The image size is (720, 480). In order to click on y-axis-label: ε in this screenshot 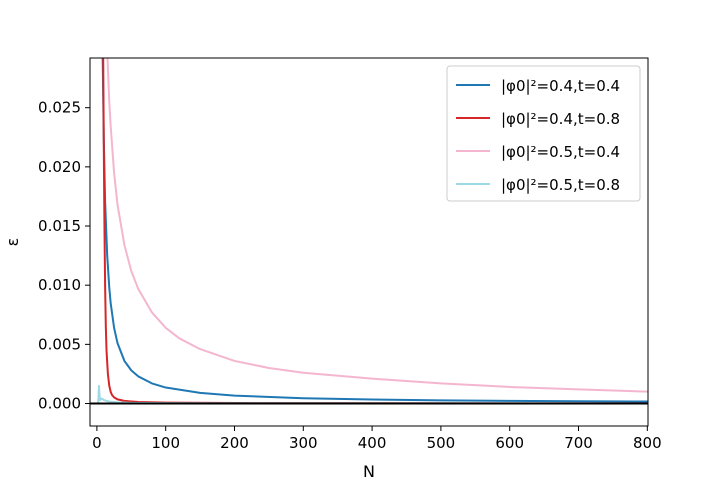, I will do `click(12, 242)`.